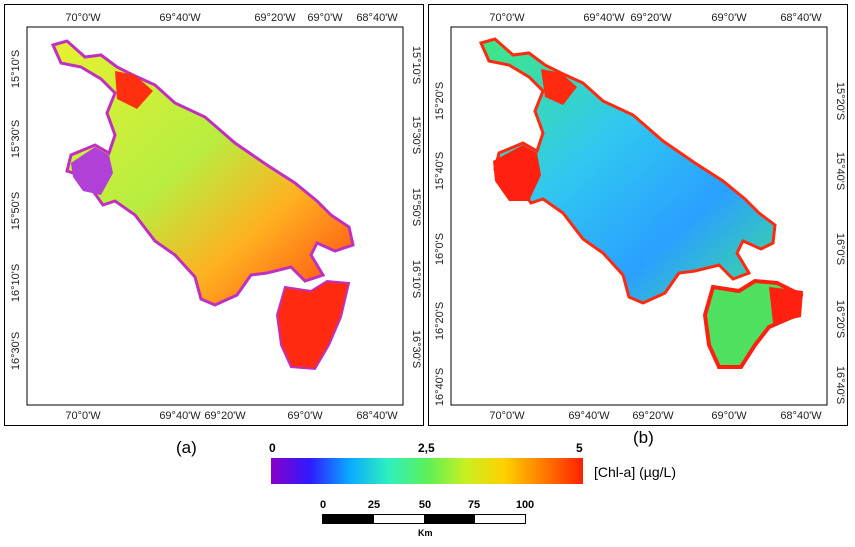 Image resolution: width=855 pixels, height=547 pixels. Describe the element at coordinates (16, 211) in the screenshot. I see `a-lat-left-2: 15°50'S` at that location.